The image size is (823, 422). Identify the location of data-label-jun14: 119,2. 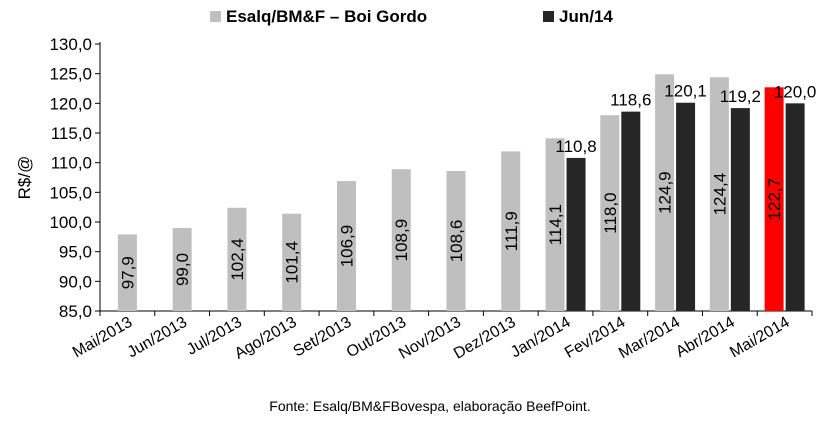
(740, 96).